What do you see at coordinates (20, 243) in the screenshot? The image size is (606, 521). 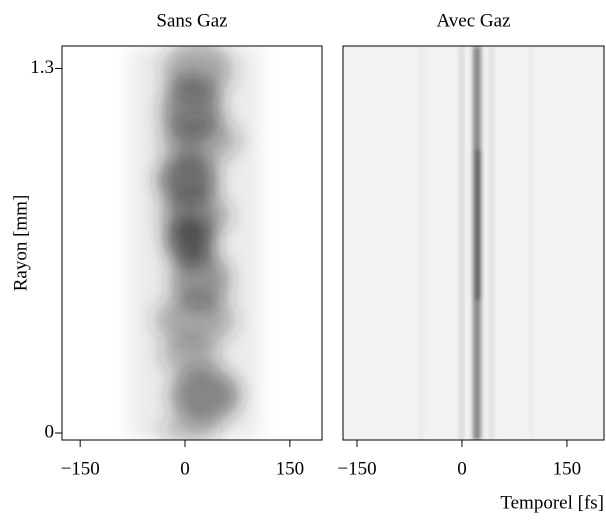 I see `y-axis-label: Rayon [mm]` at bounding box center [20, 243].